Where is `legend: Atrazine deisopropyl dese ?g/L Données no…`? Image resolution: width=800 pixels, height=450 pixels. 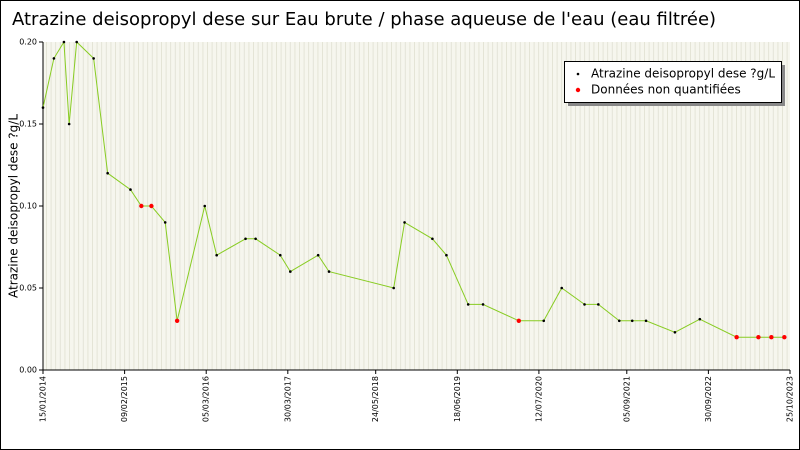 legend: Atrazine deisopropyl dese ?g/L Données no… is located at coordinates (674, 83).